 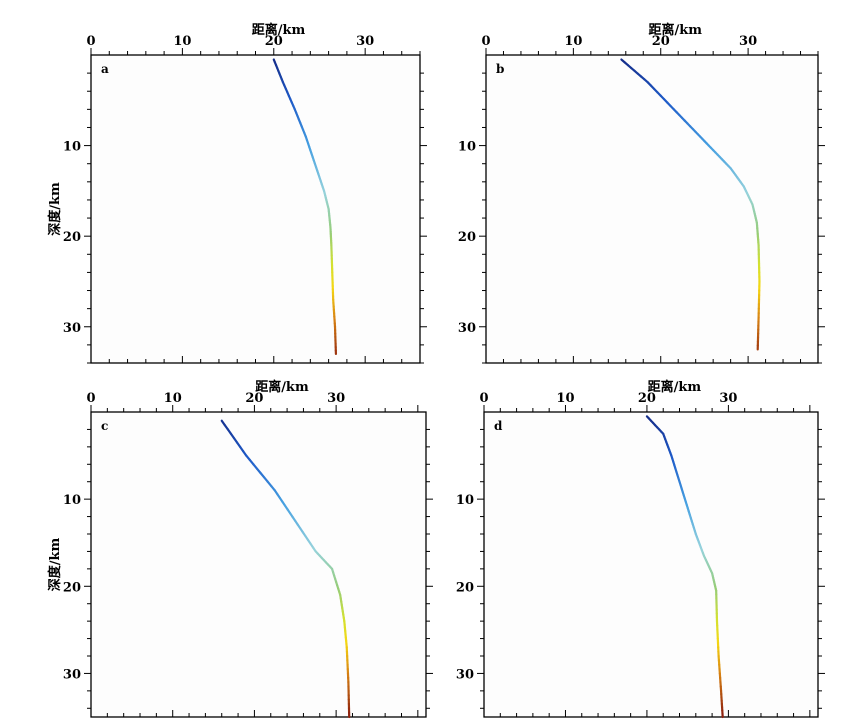 What do you see at coordinates (105, 69) in the screenshot?
I see `panel-label: a` at bounding box center [105, 69].